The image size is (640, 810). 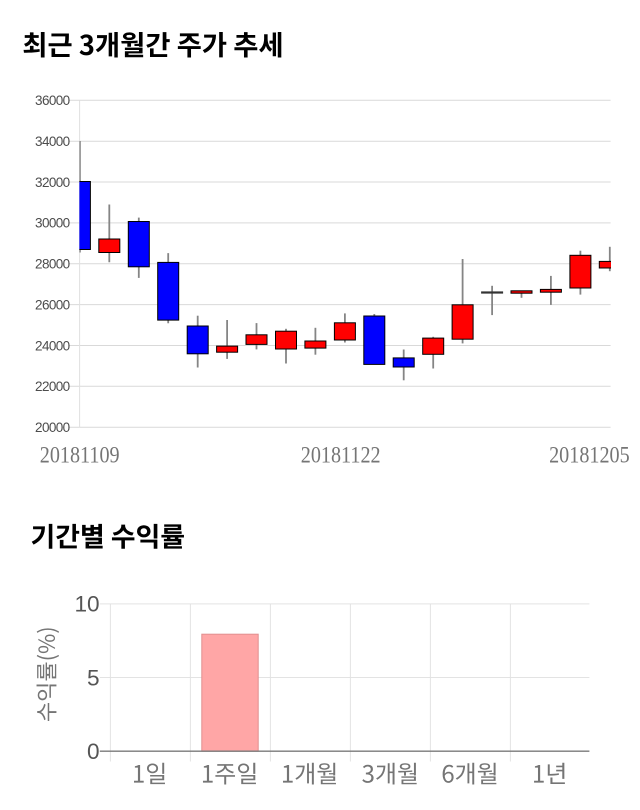 I want to click on svg-text: 20181109, so click(x=80, y=455).